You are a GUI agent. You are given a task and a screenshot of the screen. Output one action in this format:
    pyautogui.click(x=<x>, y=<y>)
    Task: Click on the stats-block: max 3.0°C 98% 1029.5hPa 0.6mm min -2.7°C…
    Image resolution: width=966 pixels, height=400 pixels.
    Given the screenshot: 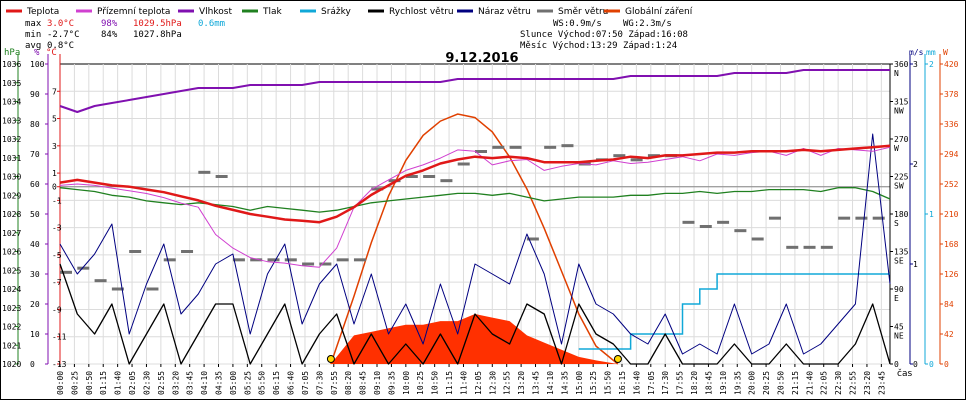 What is the action you would take?
    pyautogui.click(x=356, y=35)
    